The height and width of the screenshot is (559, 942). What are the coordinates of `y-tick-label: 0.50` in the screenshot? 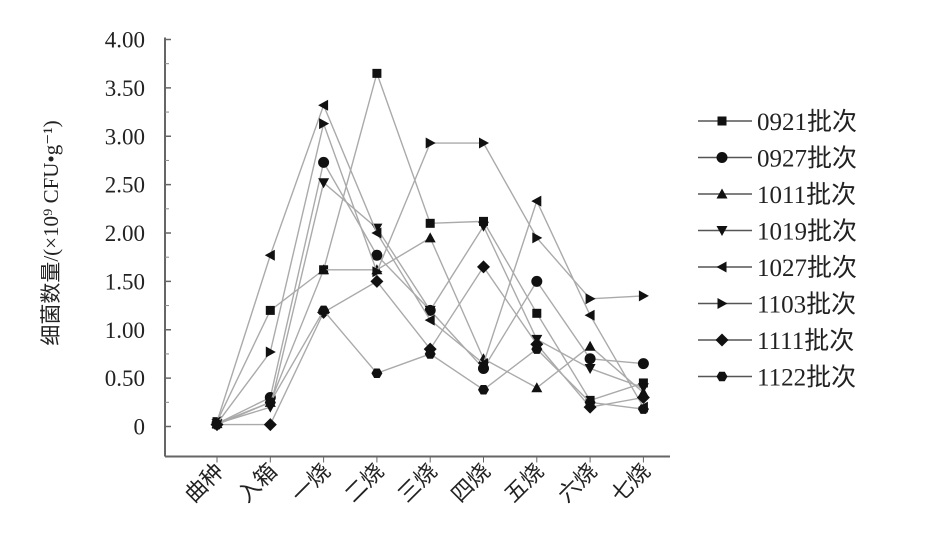 It's located at (125, 378).